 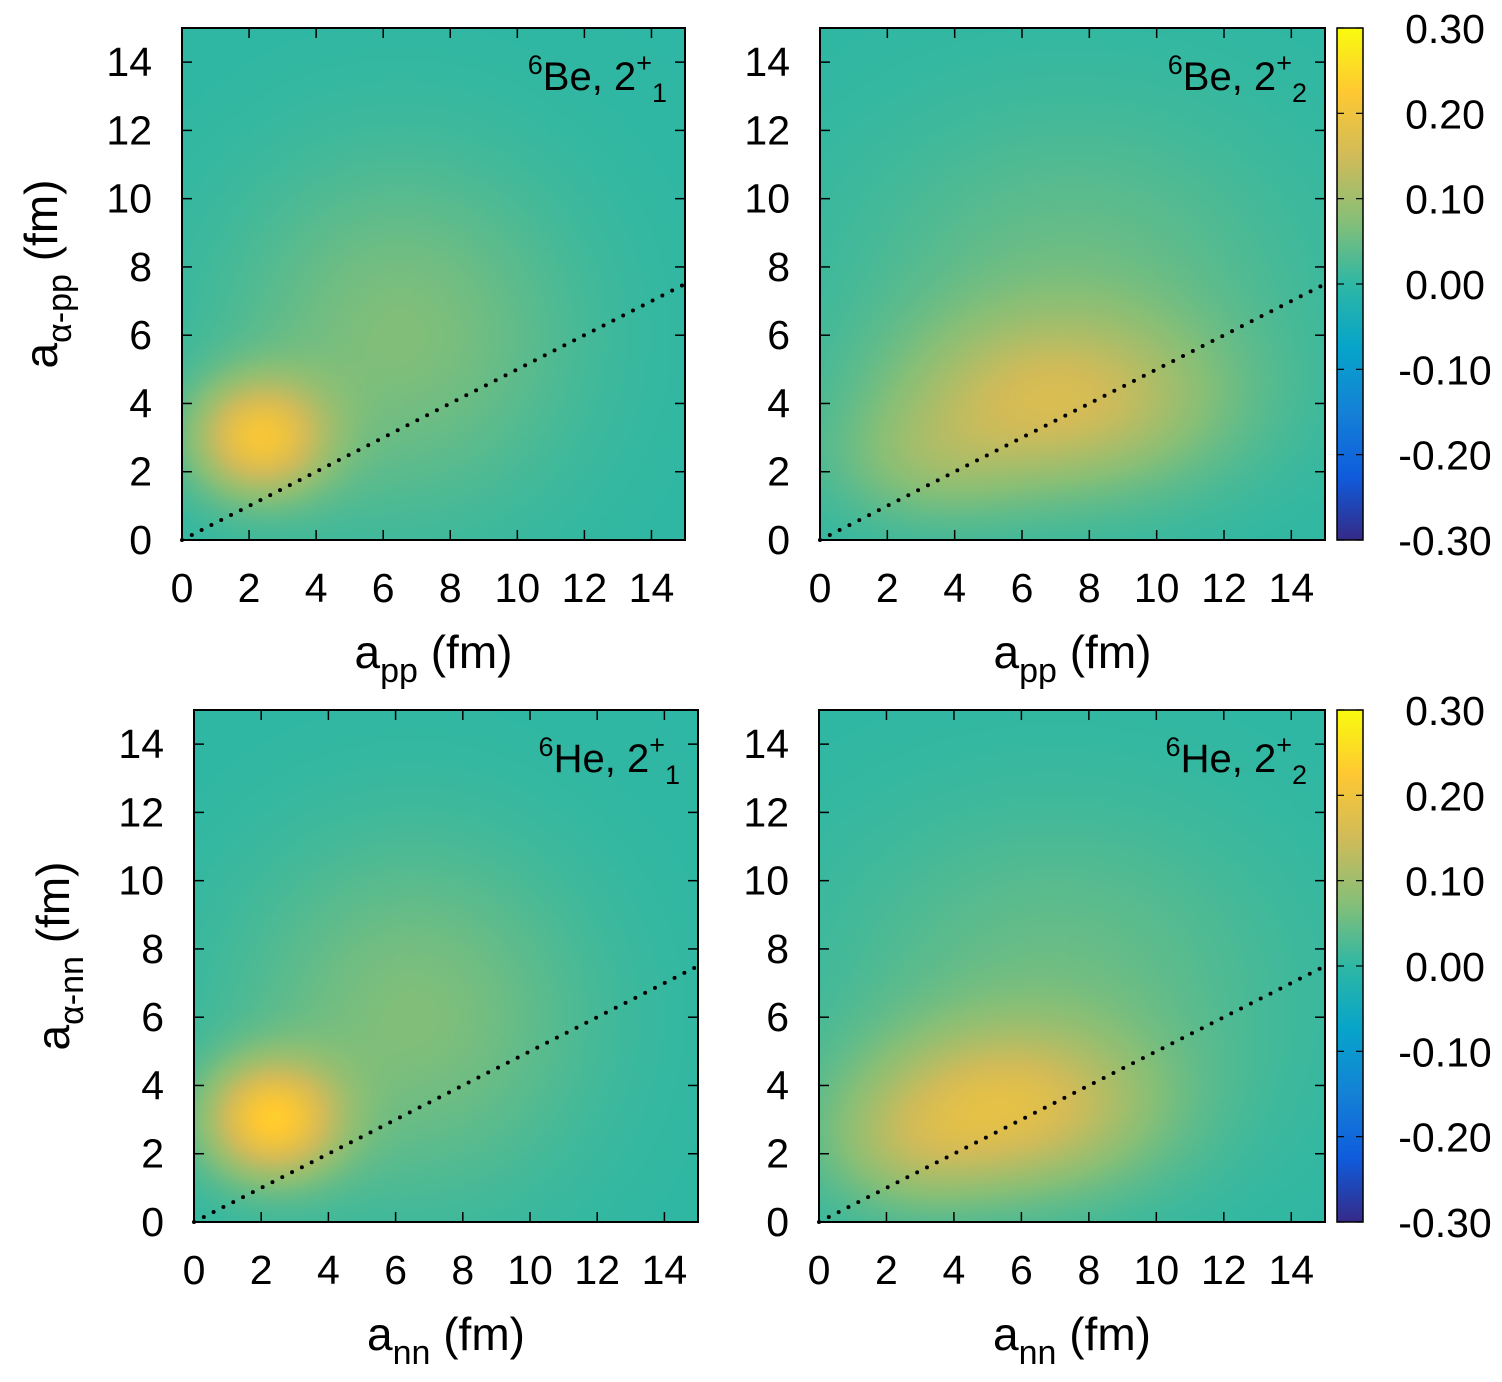 I want to click on colorbar-1: 0.30 0.20 0.10 0.00 -0.10 -0.20 -0.30, so click(x=1414, y=285).